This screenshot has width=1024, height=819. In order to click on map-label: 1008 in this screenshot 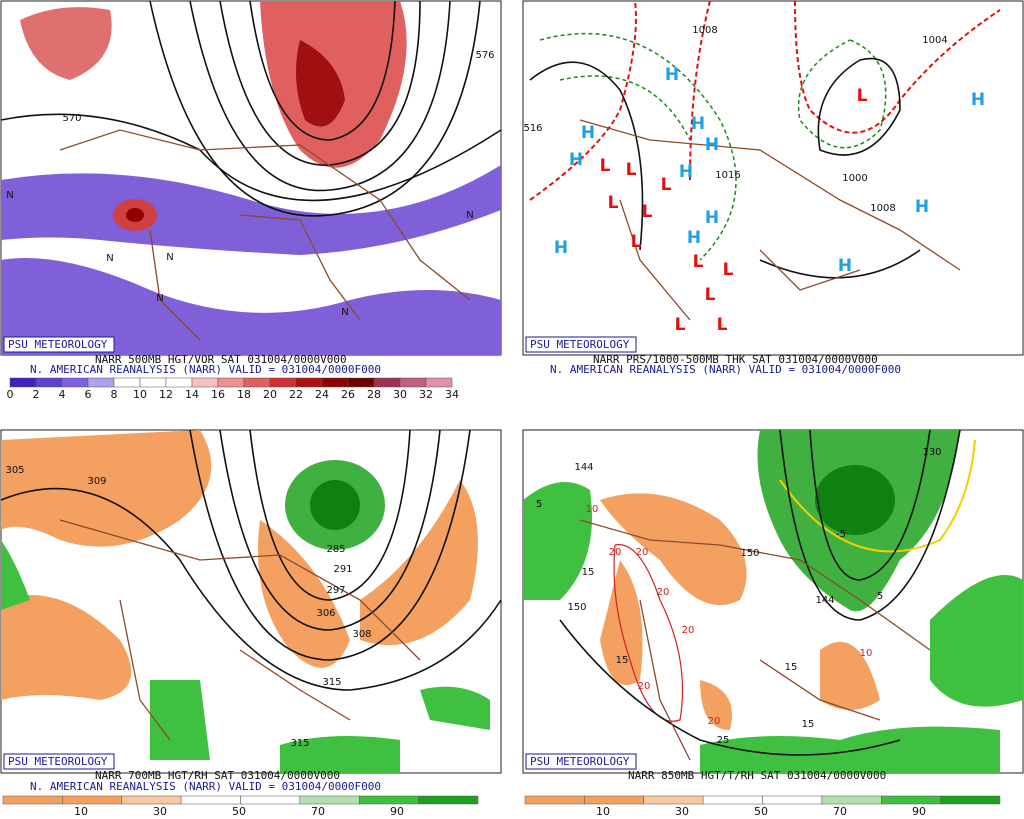, I will do `click(704, 30)`.